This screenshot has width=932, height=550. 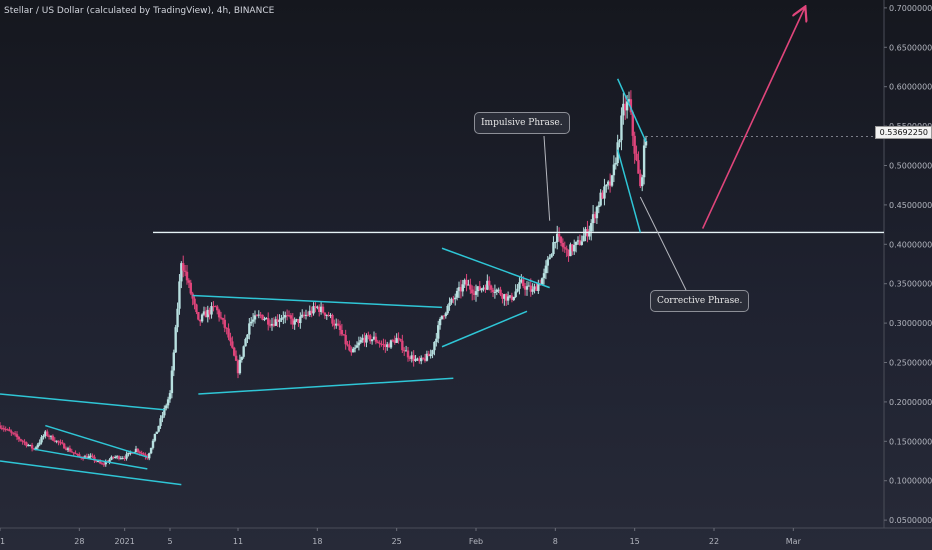 I want to click on x-tick-label: 28, so click(x=79, y=541).